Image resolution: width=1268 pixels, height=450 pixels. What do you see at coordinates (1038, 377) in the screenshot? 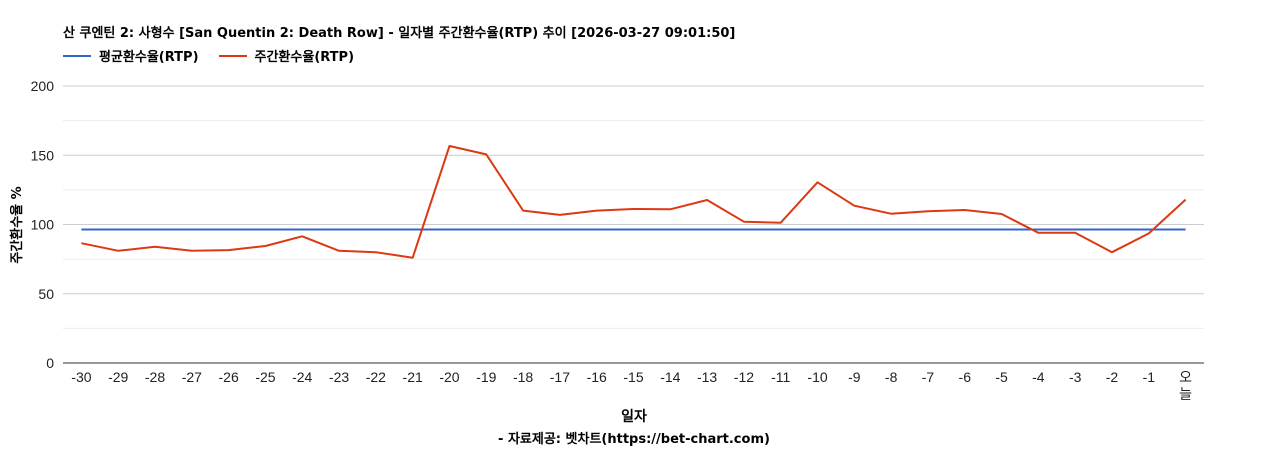
I see `x-tick-label: -4` at bounding box center [1038, 377].